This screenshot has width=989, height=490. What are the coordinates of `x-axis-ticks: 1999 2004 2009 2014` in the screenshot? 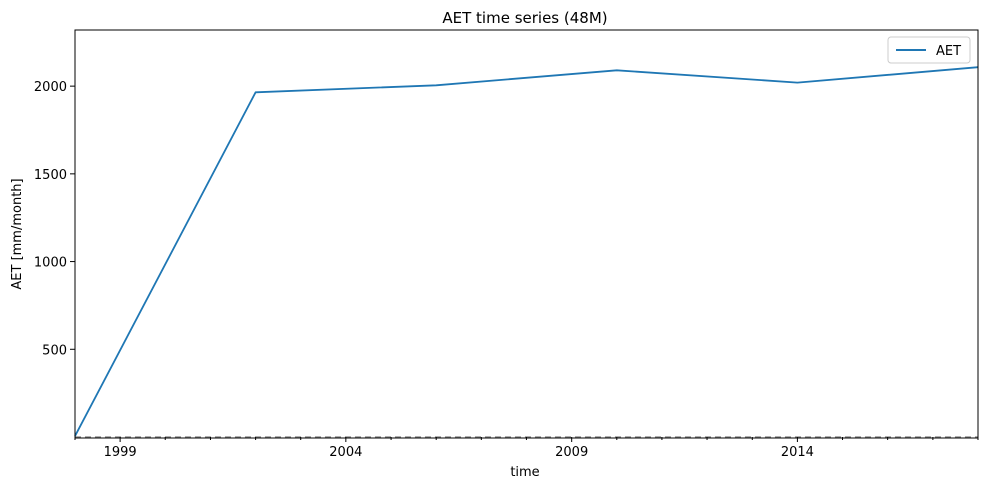 It's located at (459, 448).